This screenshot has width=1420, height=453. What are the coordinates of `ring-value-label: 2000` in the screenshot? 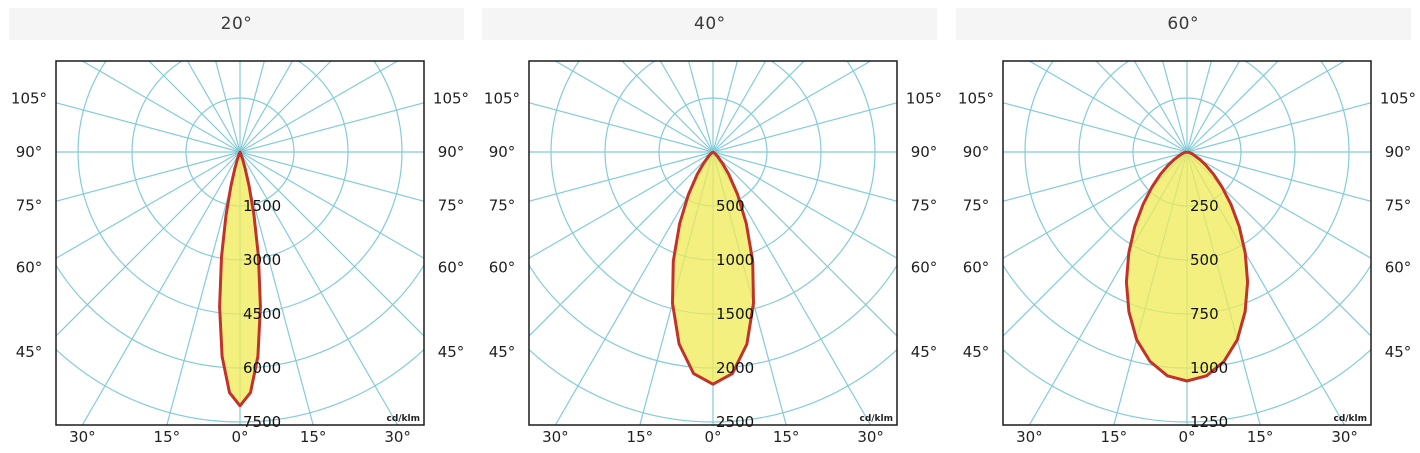 It's located at (735, 368).